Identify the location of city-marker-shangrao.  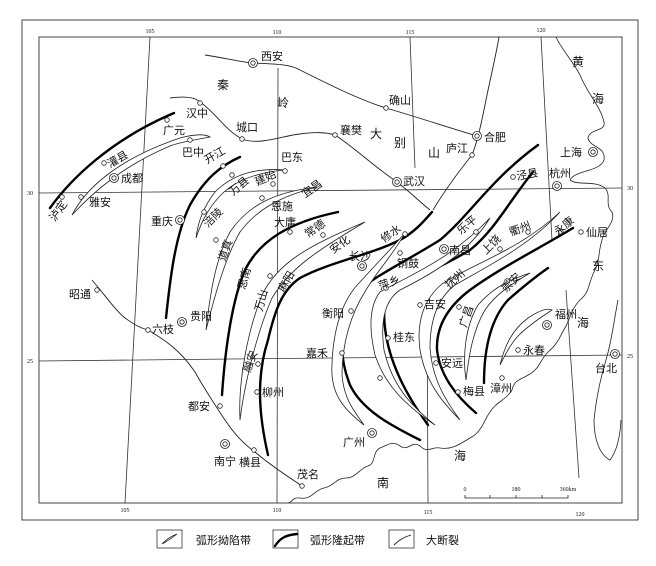
(500, 249).